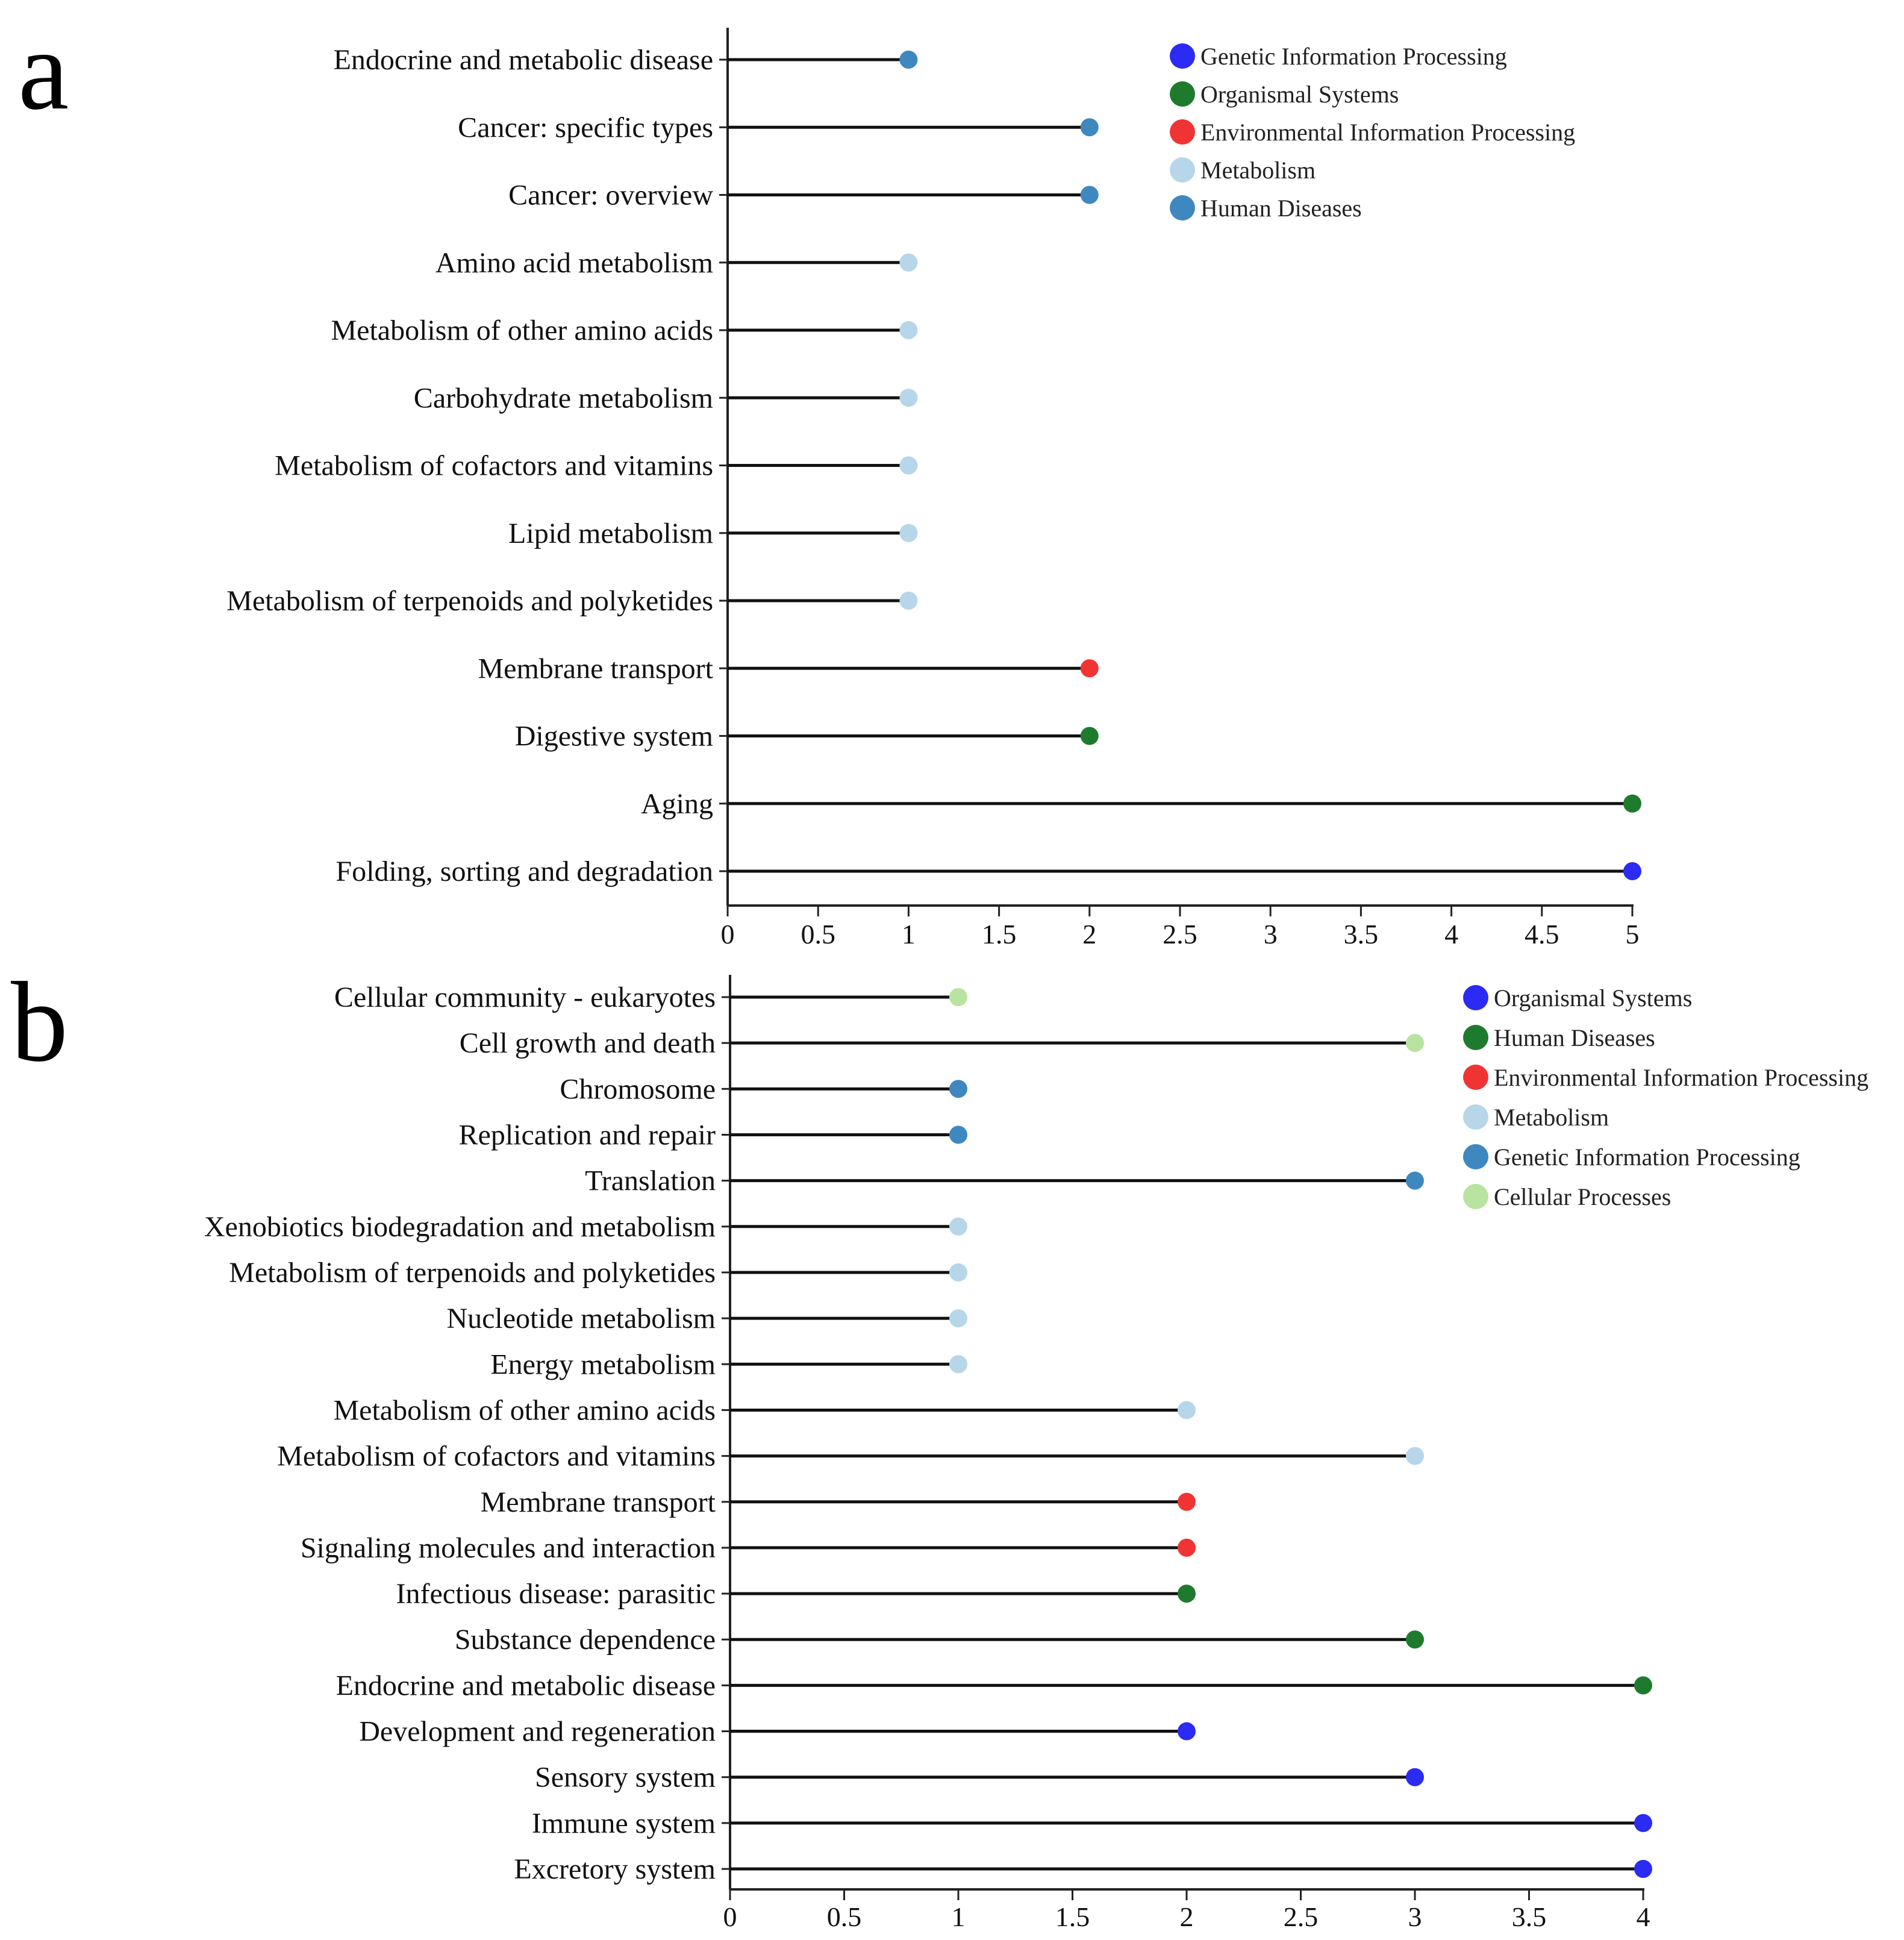  Describe the element at coordinates (610, 195) in the screenshot. I see `category-label: Cancer: overview` at that location.